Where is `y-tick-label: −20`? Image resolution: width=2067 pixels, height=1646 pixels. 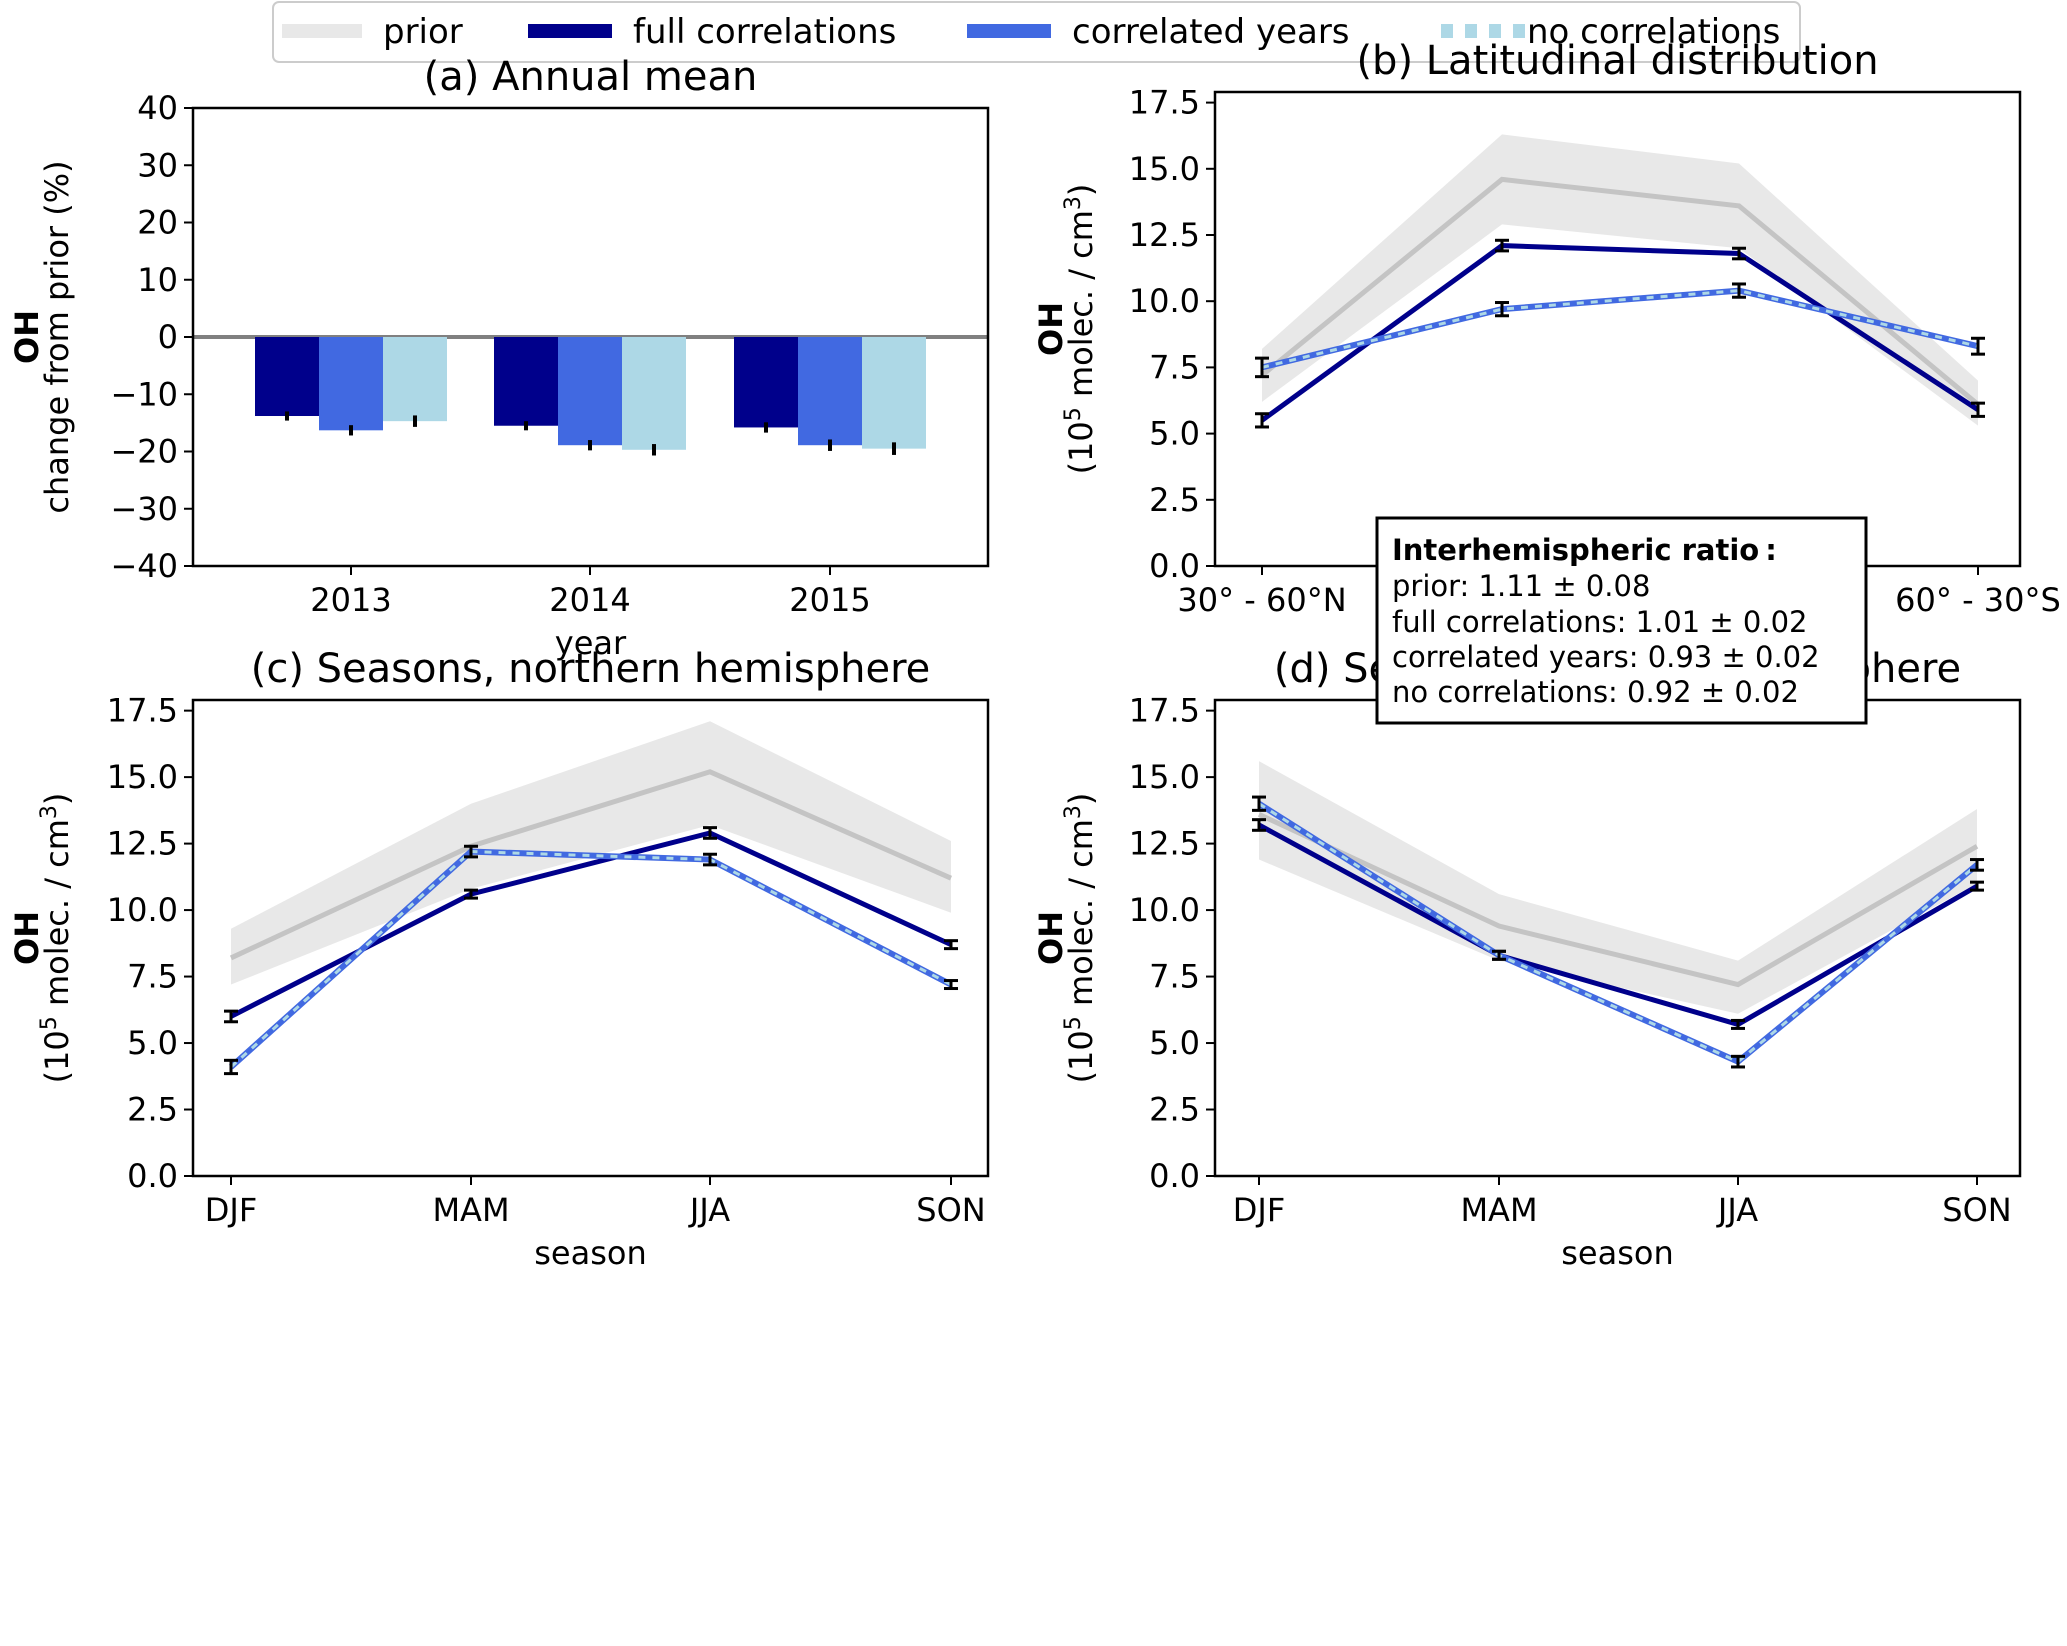
y-tick-label: −20 is located at coordinates (144, 452).